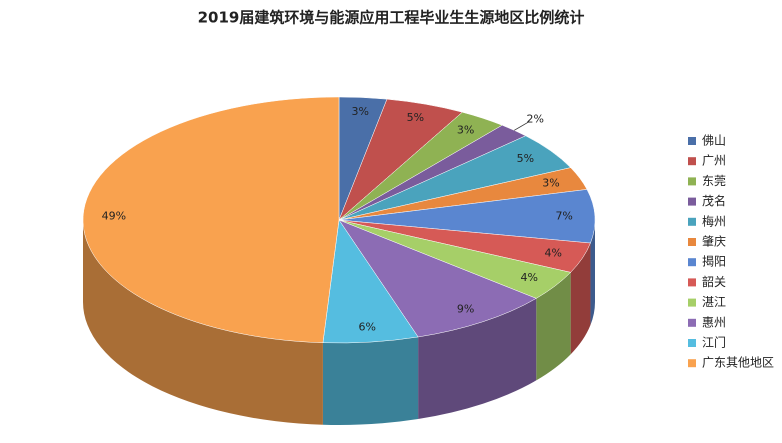 The height and width of the screenshot is (443, 782). Describe the element at coordinates (114, 216) in the screenshot. I see `data-label: 49%` at that location.